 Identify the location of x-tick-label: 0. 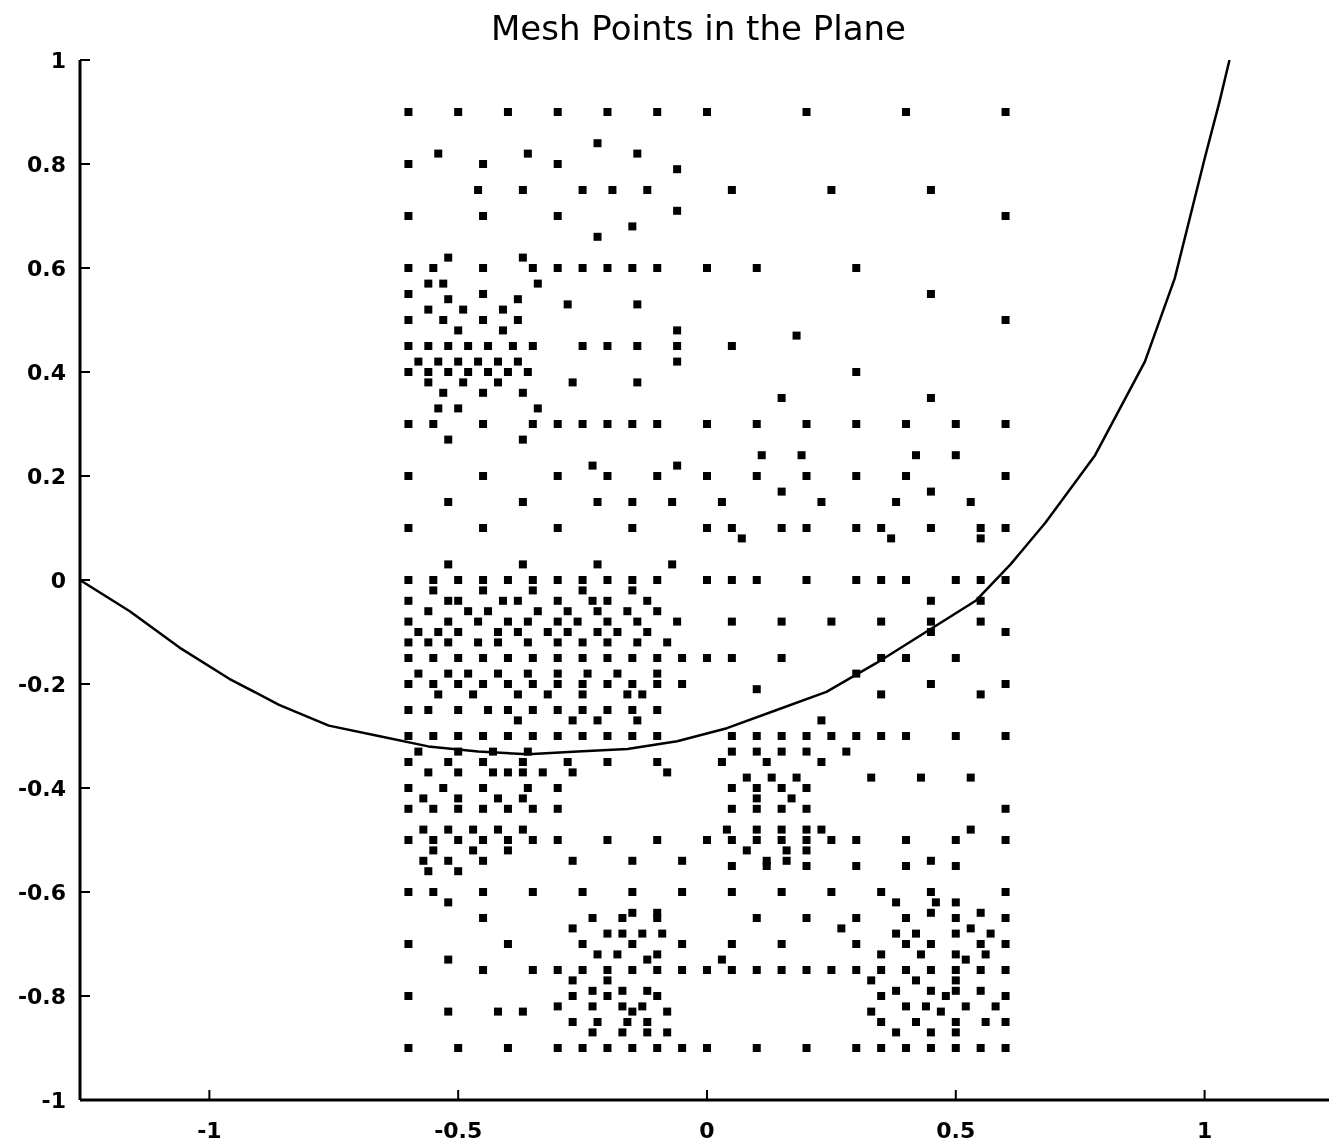
(707, 1130).